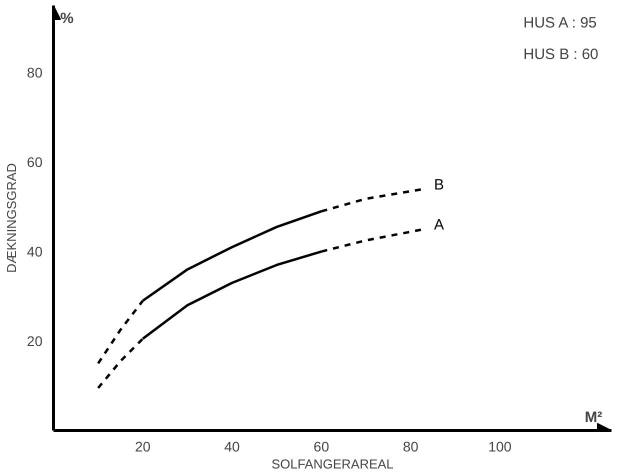  Describe the element at coordinates (322, 446) in the screenshot. I see `x-tick-label: 60` at that location.